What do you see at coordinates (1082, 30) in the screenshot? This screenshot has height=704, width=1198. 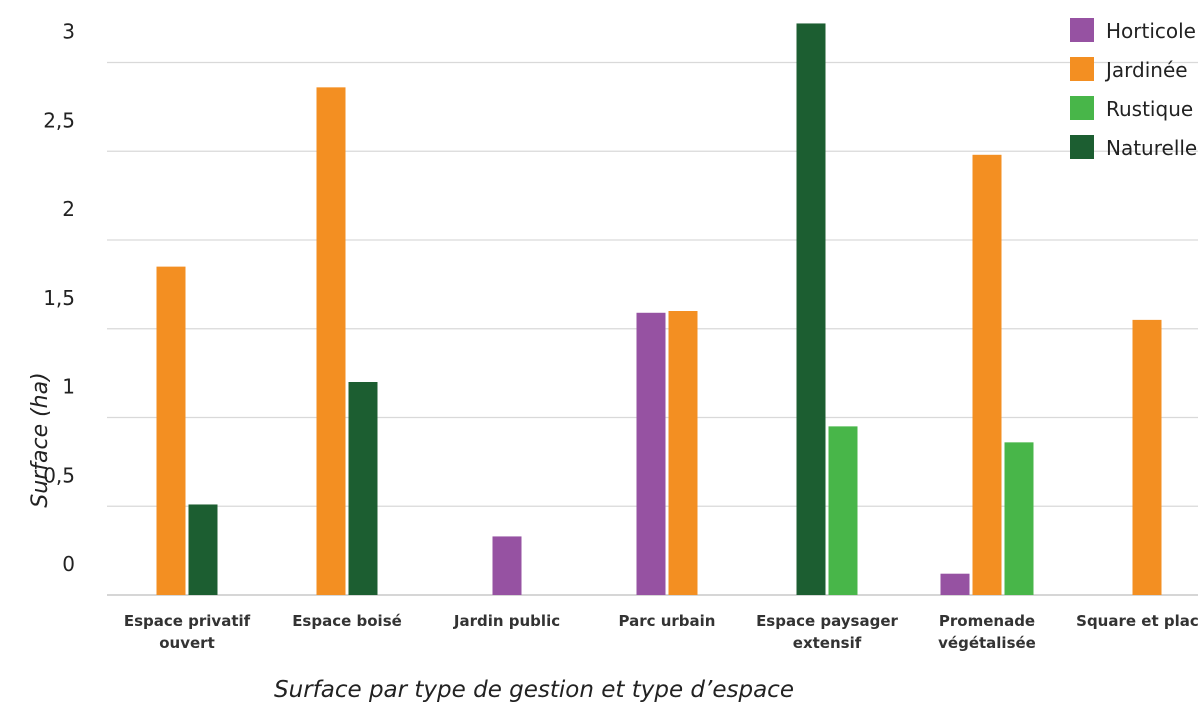 I see `legend-swatch-horticole` at bounding box center [1082, 30].